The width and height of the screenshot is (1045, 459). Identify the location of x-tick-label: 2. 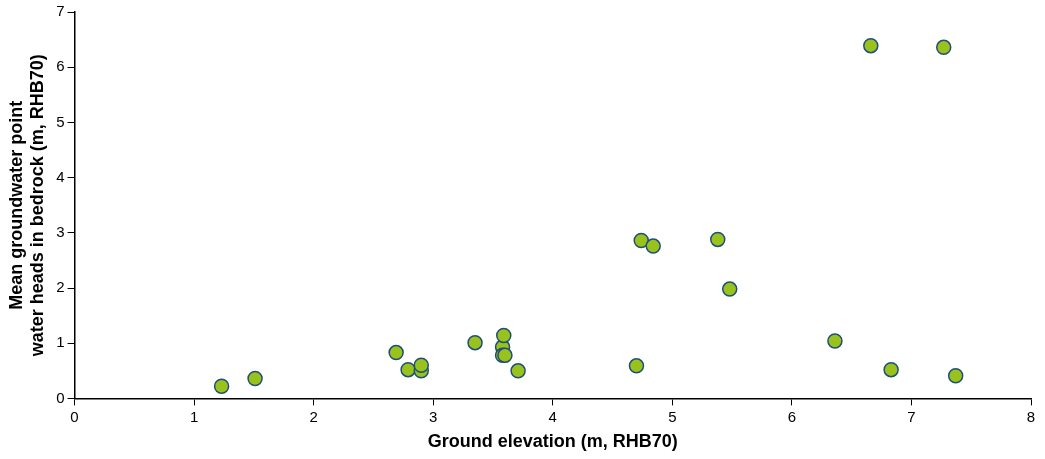
(313, 416).